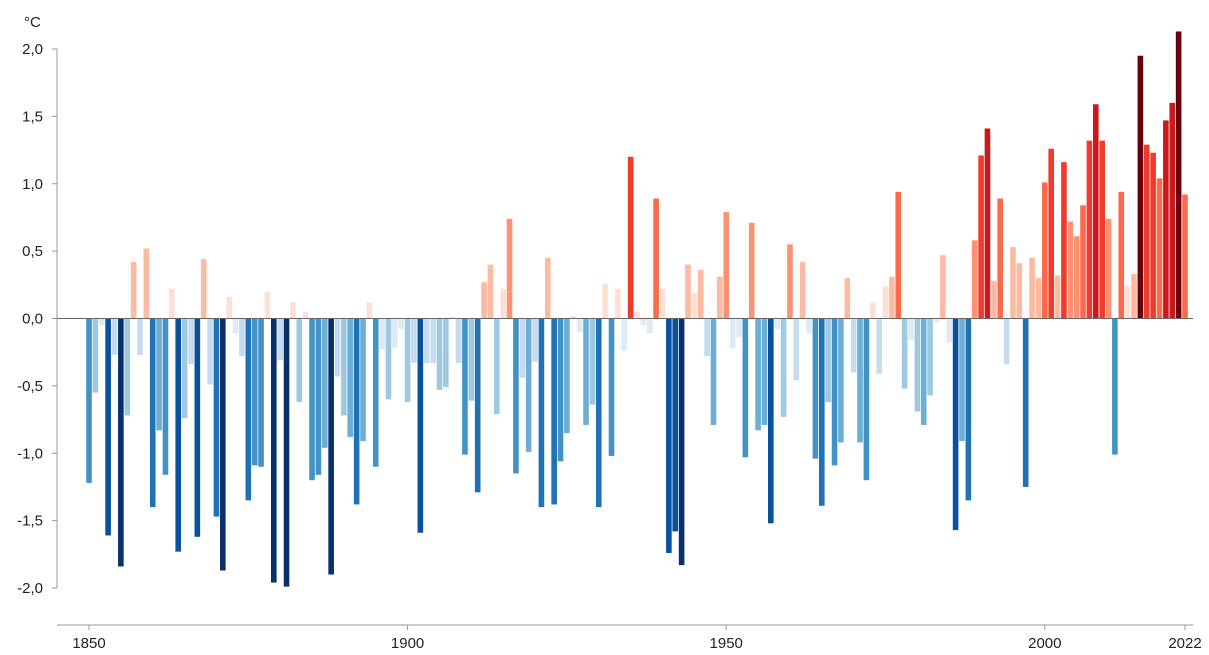 Image resolution: width=1209 pixels, height=655 pixels. I want to click on bar-1922, so click(547, 288).